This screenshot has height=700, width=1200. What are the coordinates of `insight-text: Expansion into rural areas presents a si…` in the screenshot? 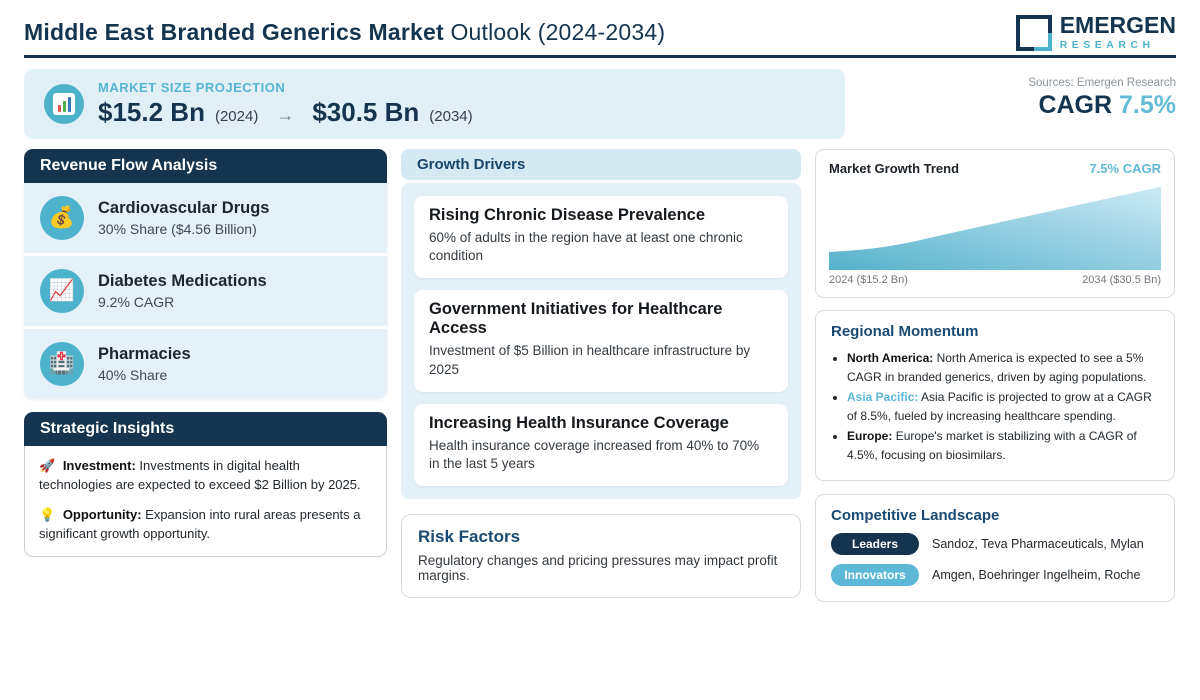 It's located at (200, 523).